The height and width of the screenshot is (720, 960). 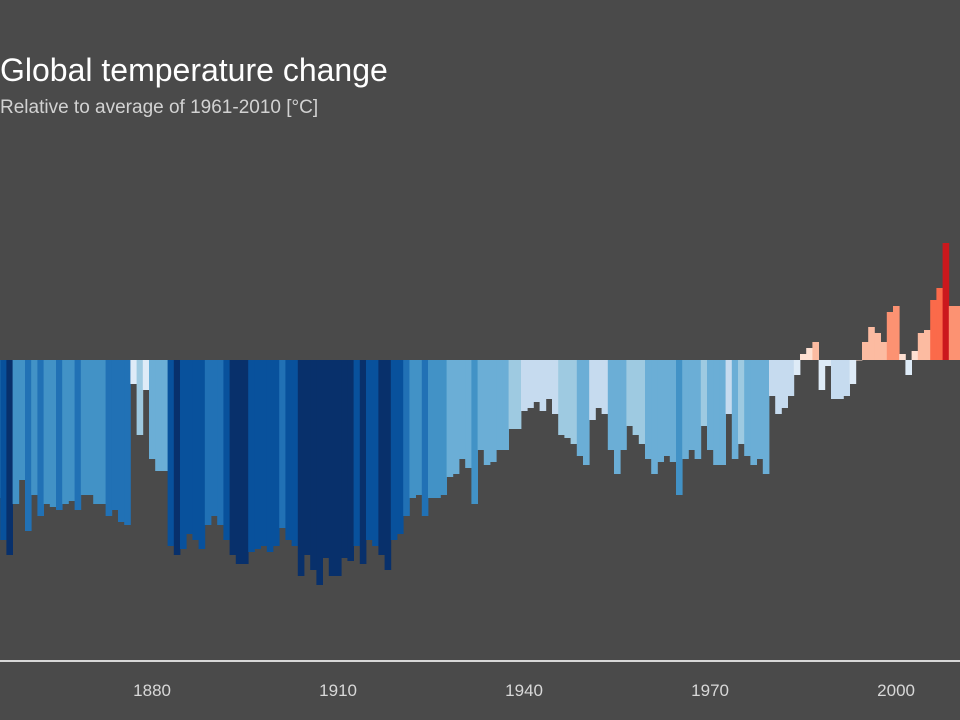 What do you see at coordinates (611, 405) in the screenshot?
I see `bar-1954` at bounding box center [611, 405].